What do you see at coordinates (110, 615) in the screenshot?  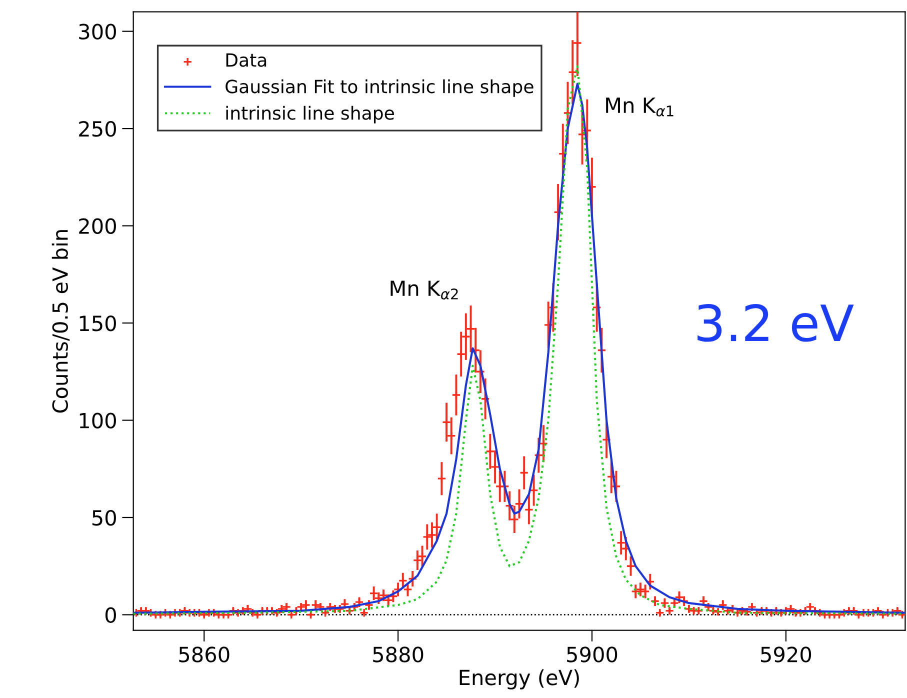 I see `y-tick-label: 0` at bounding box center [110, 615].